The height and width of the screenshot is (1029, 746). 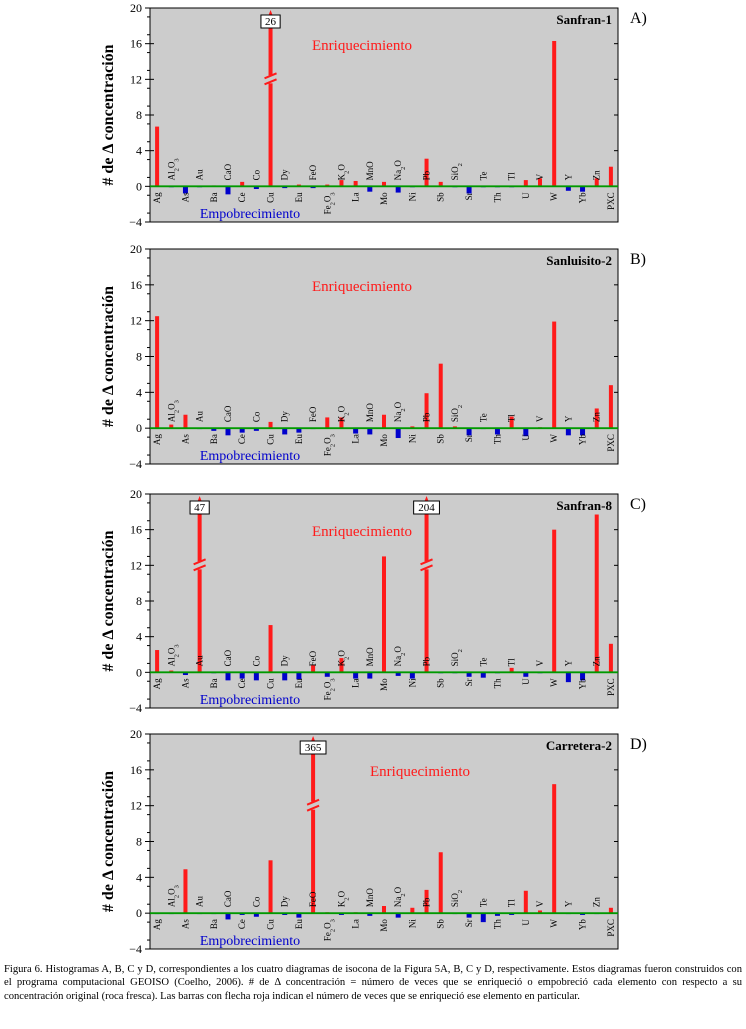 What do you see at coordinates (327, 423) in the screenshot?
I see `bar-Fe2O3` at bounding box center [327, 423].